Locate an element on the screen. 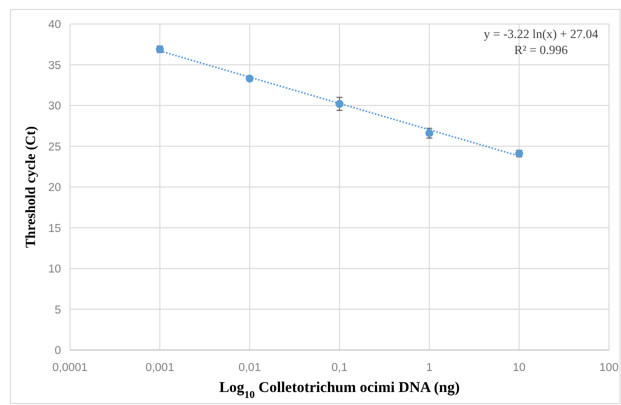 The image size is (621, 405). y-tick-label: 35 is located at coordinates (54, 66).